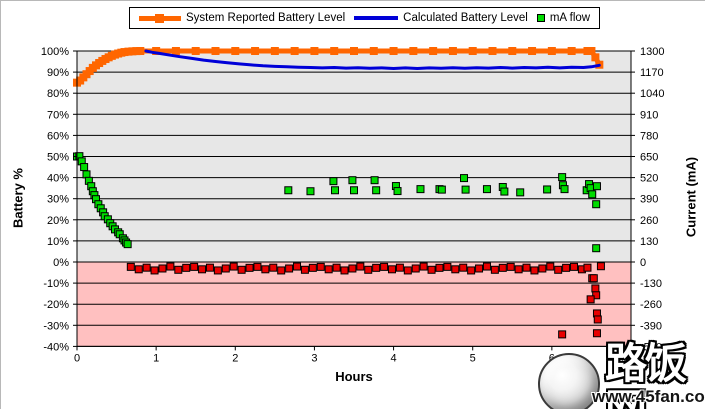 This screenshot has height=409, width=705. I want to click on svg-text: 2, so click(235, 358).